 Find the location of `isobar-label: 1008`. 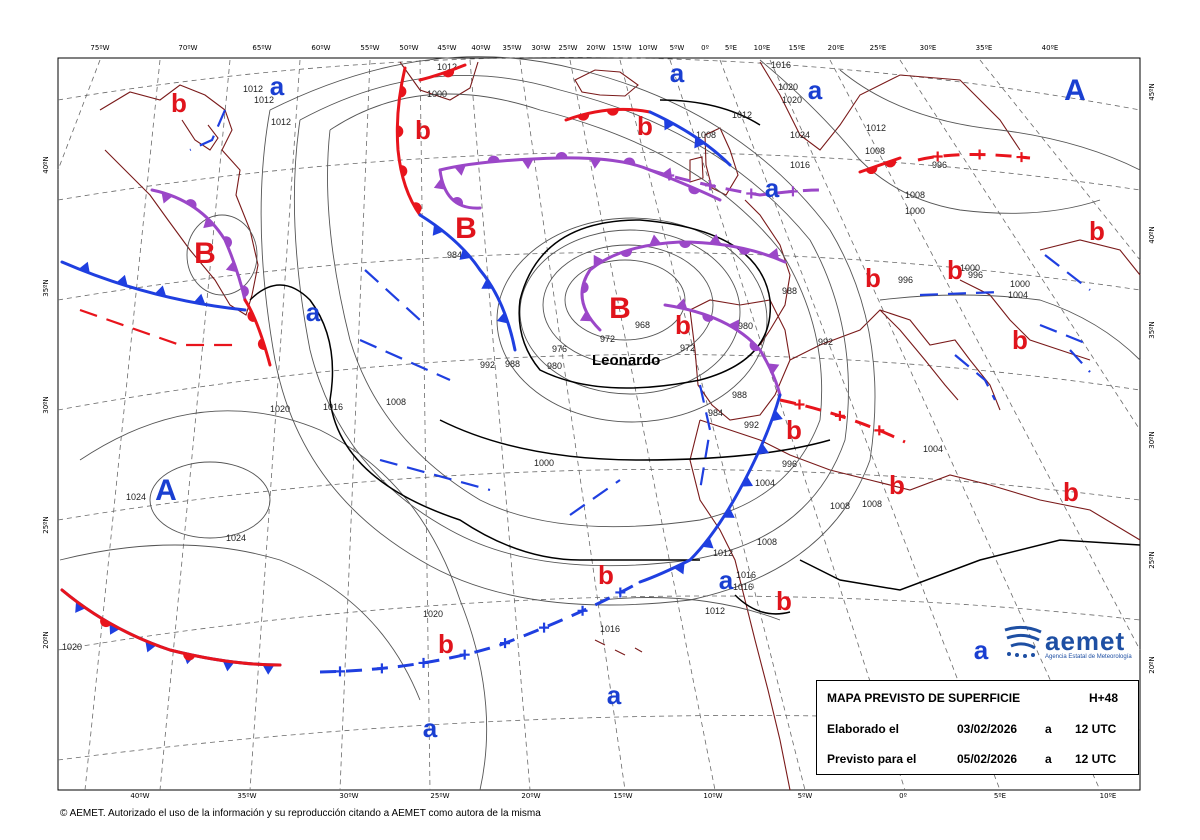

isobar-label: 1008 is located at coordinates (872, 504).